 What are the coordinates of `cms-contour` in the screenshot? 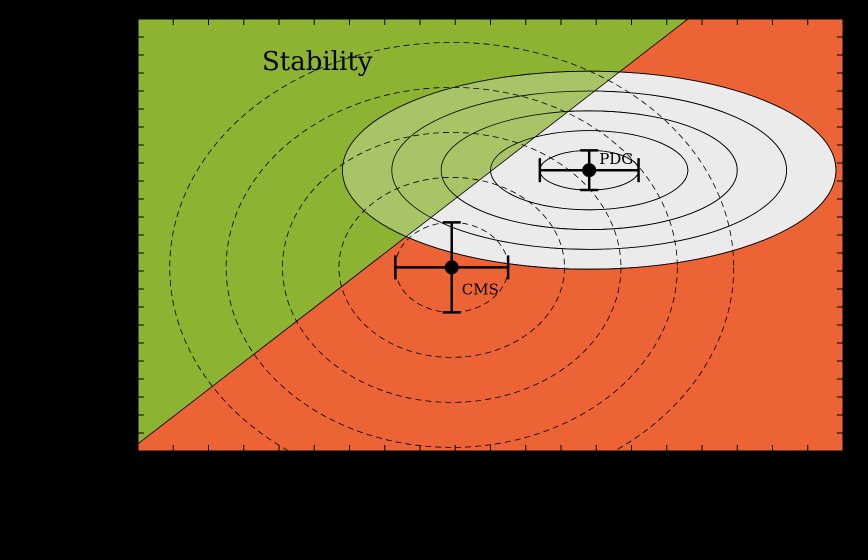 It's located at (451, 267).